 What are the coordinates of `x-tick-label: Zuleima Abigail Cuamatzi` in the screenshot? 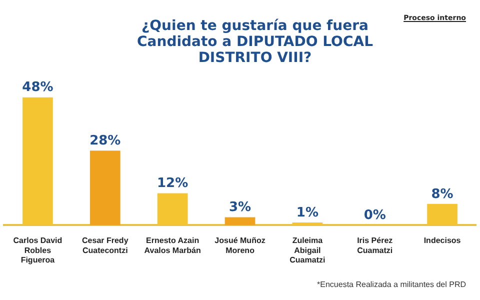 It's located at (308, 250).